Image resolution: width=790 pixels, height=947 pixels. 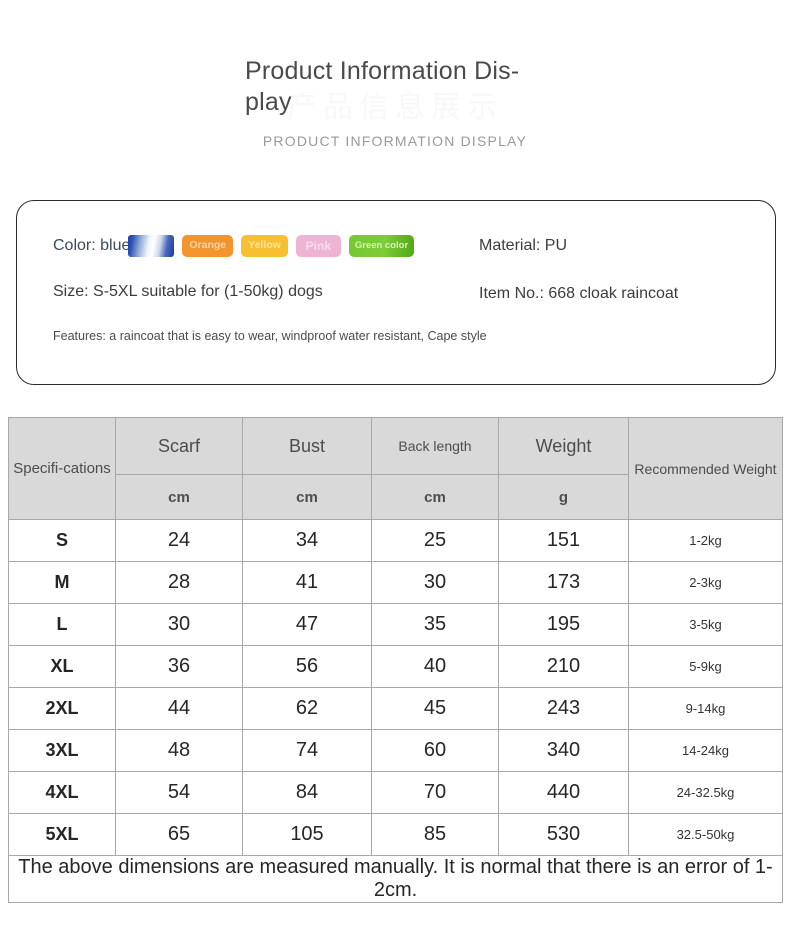 I want to click on material-label: Material: PU, so click(x=523, y=245).